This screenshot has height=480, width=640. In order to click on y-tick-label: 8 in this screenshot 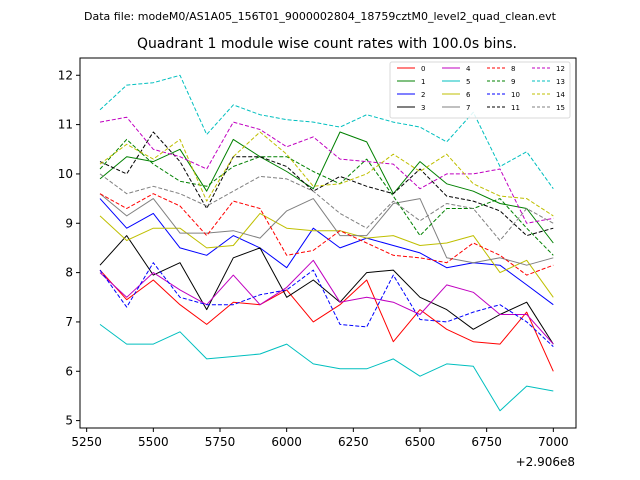, I will do `click(69, 273)`.